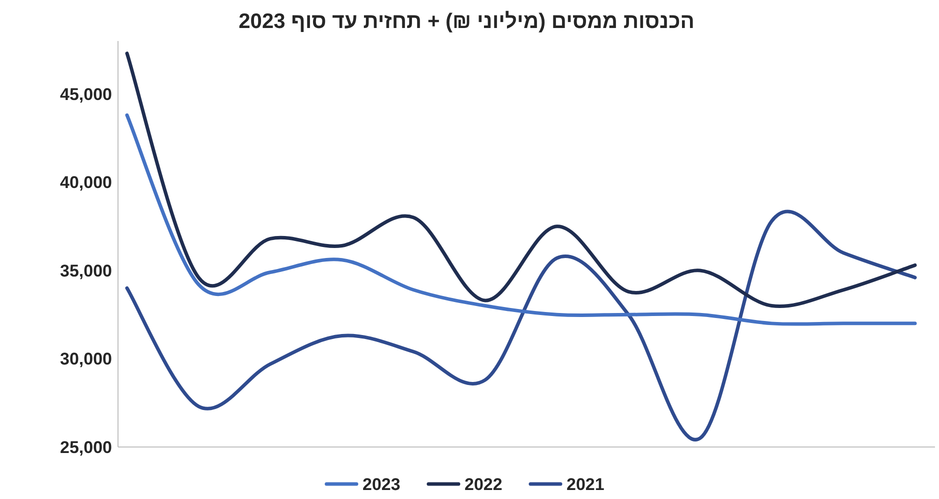 Image resolution: width=939 pixels, height=499 pixels. Describe the element at coordinates (86, 359) in the screenshot. I see `y-tick-label: 30,000` at that location.